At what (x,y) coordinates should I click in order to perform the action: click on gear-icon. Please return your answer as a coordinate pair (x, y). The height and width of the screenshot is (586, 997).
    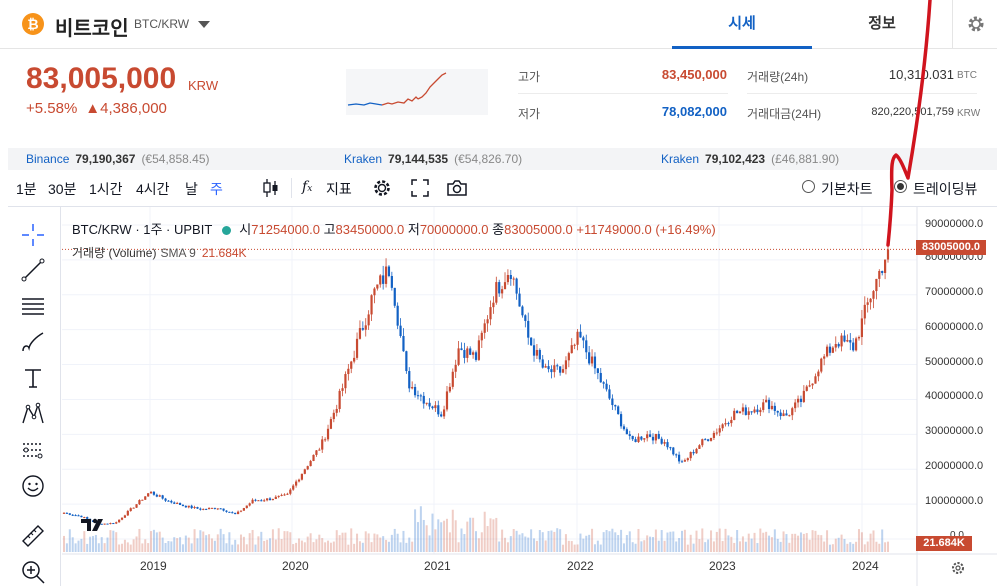
    Looking at the image, I should click on (382, 188).